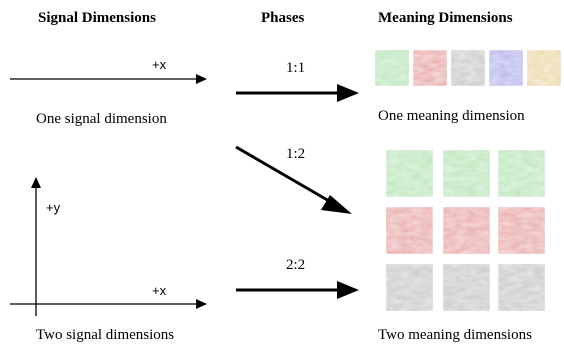  Describe the element at coordinates (97, 18) in the screenshot. I see `signal-dimensions-header: Signal Dimensions` at that location.